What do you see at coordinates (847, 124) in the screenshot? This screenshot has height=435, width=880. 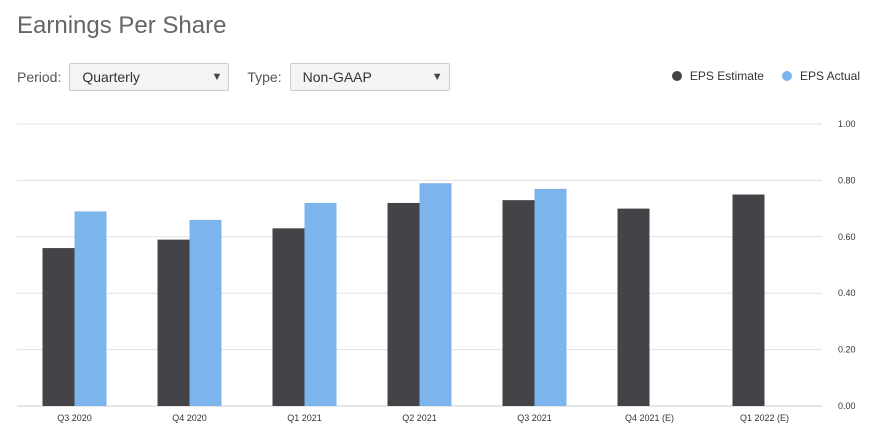 I see `y-tick-label: 1.00` at bounding box center [847, 124].